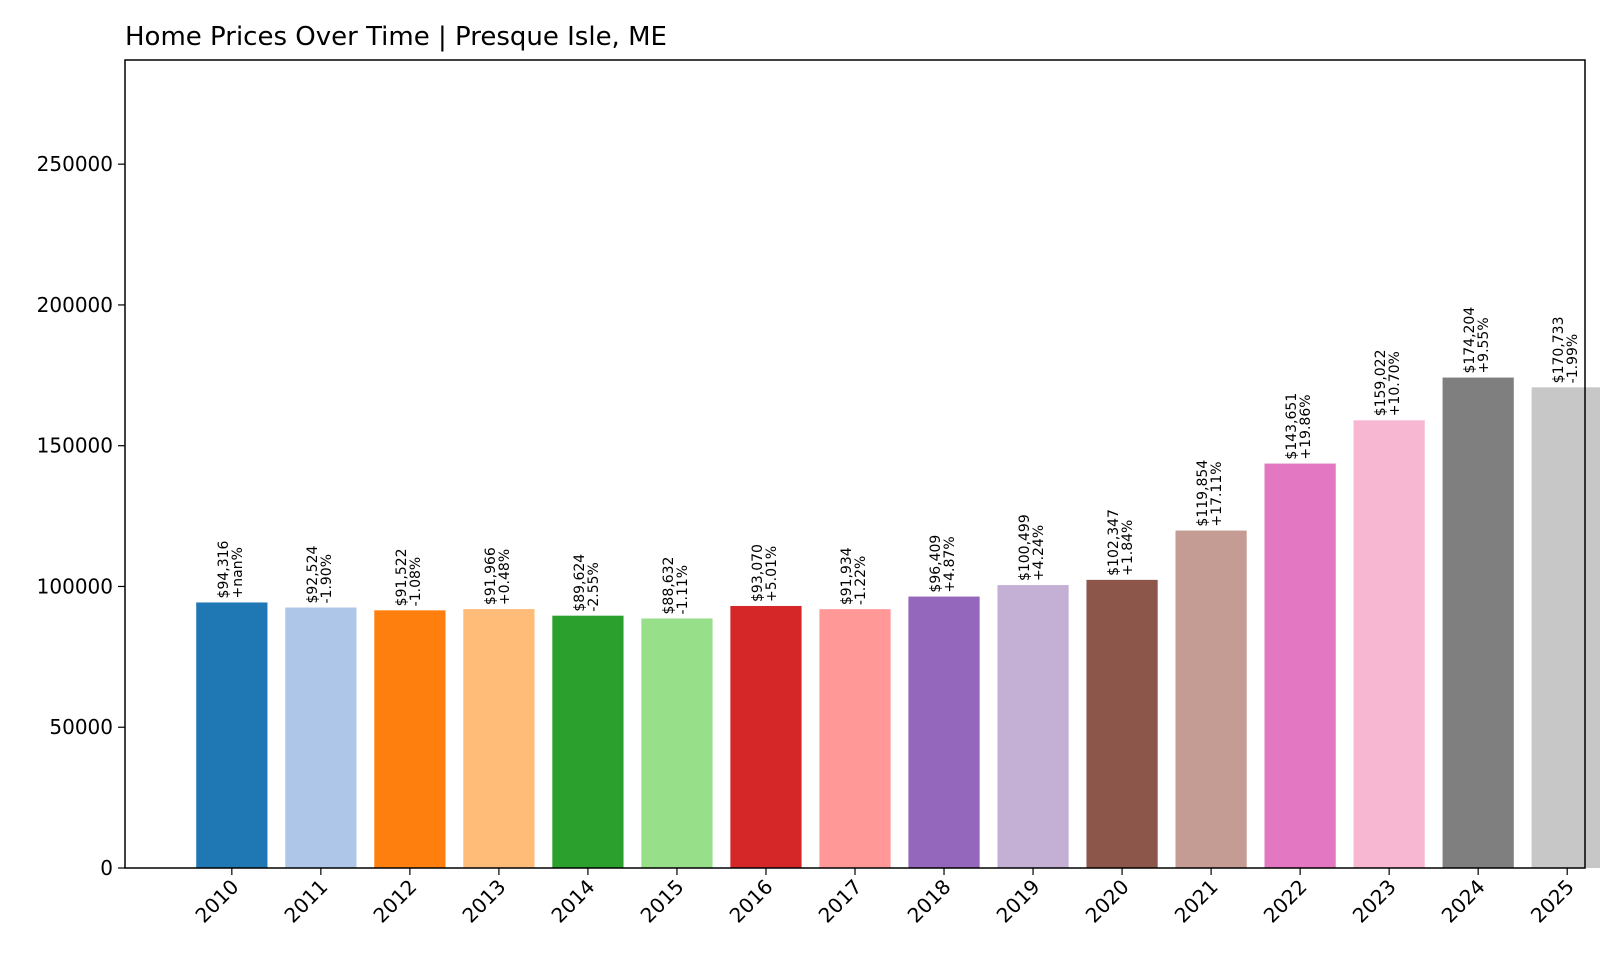 This screenshot has width=1600, height=960. What do you see at coordinates (929, 901) in the screenshot?
I see `x-tick-label: 2018` at bounding box center [929, 901].